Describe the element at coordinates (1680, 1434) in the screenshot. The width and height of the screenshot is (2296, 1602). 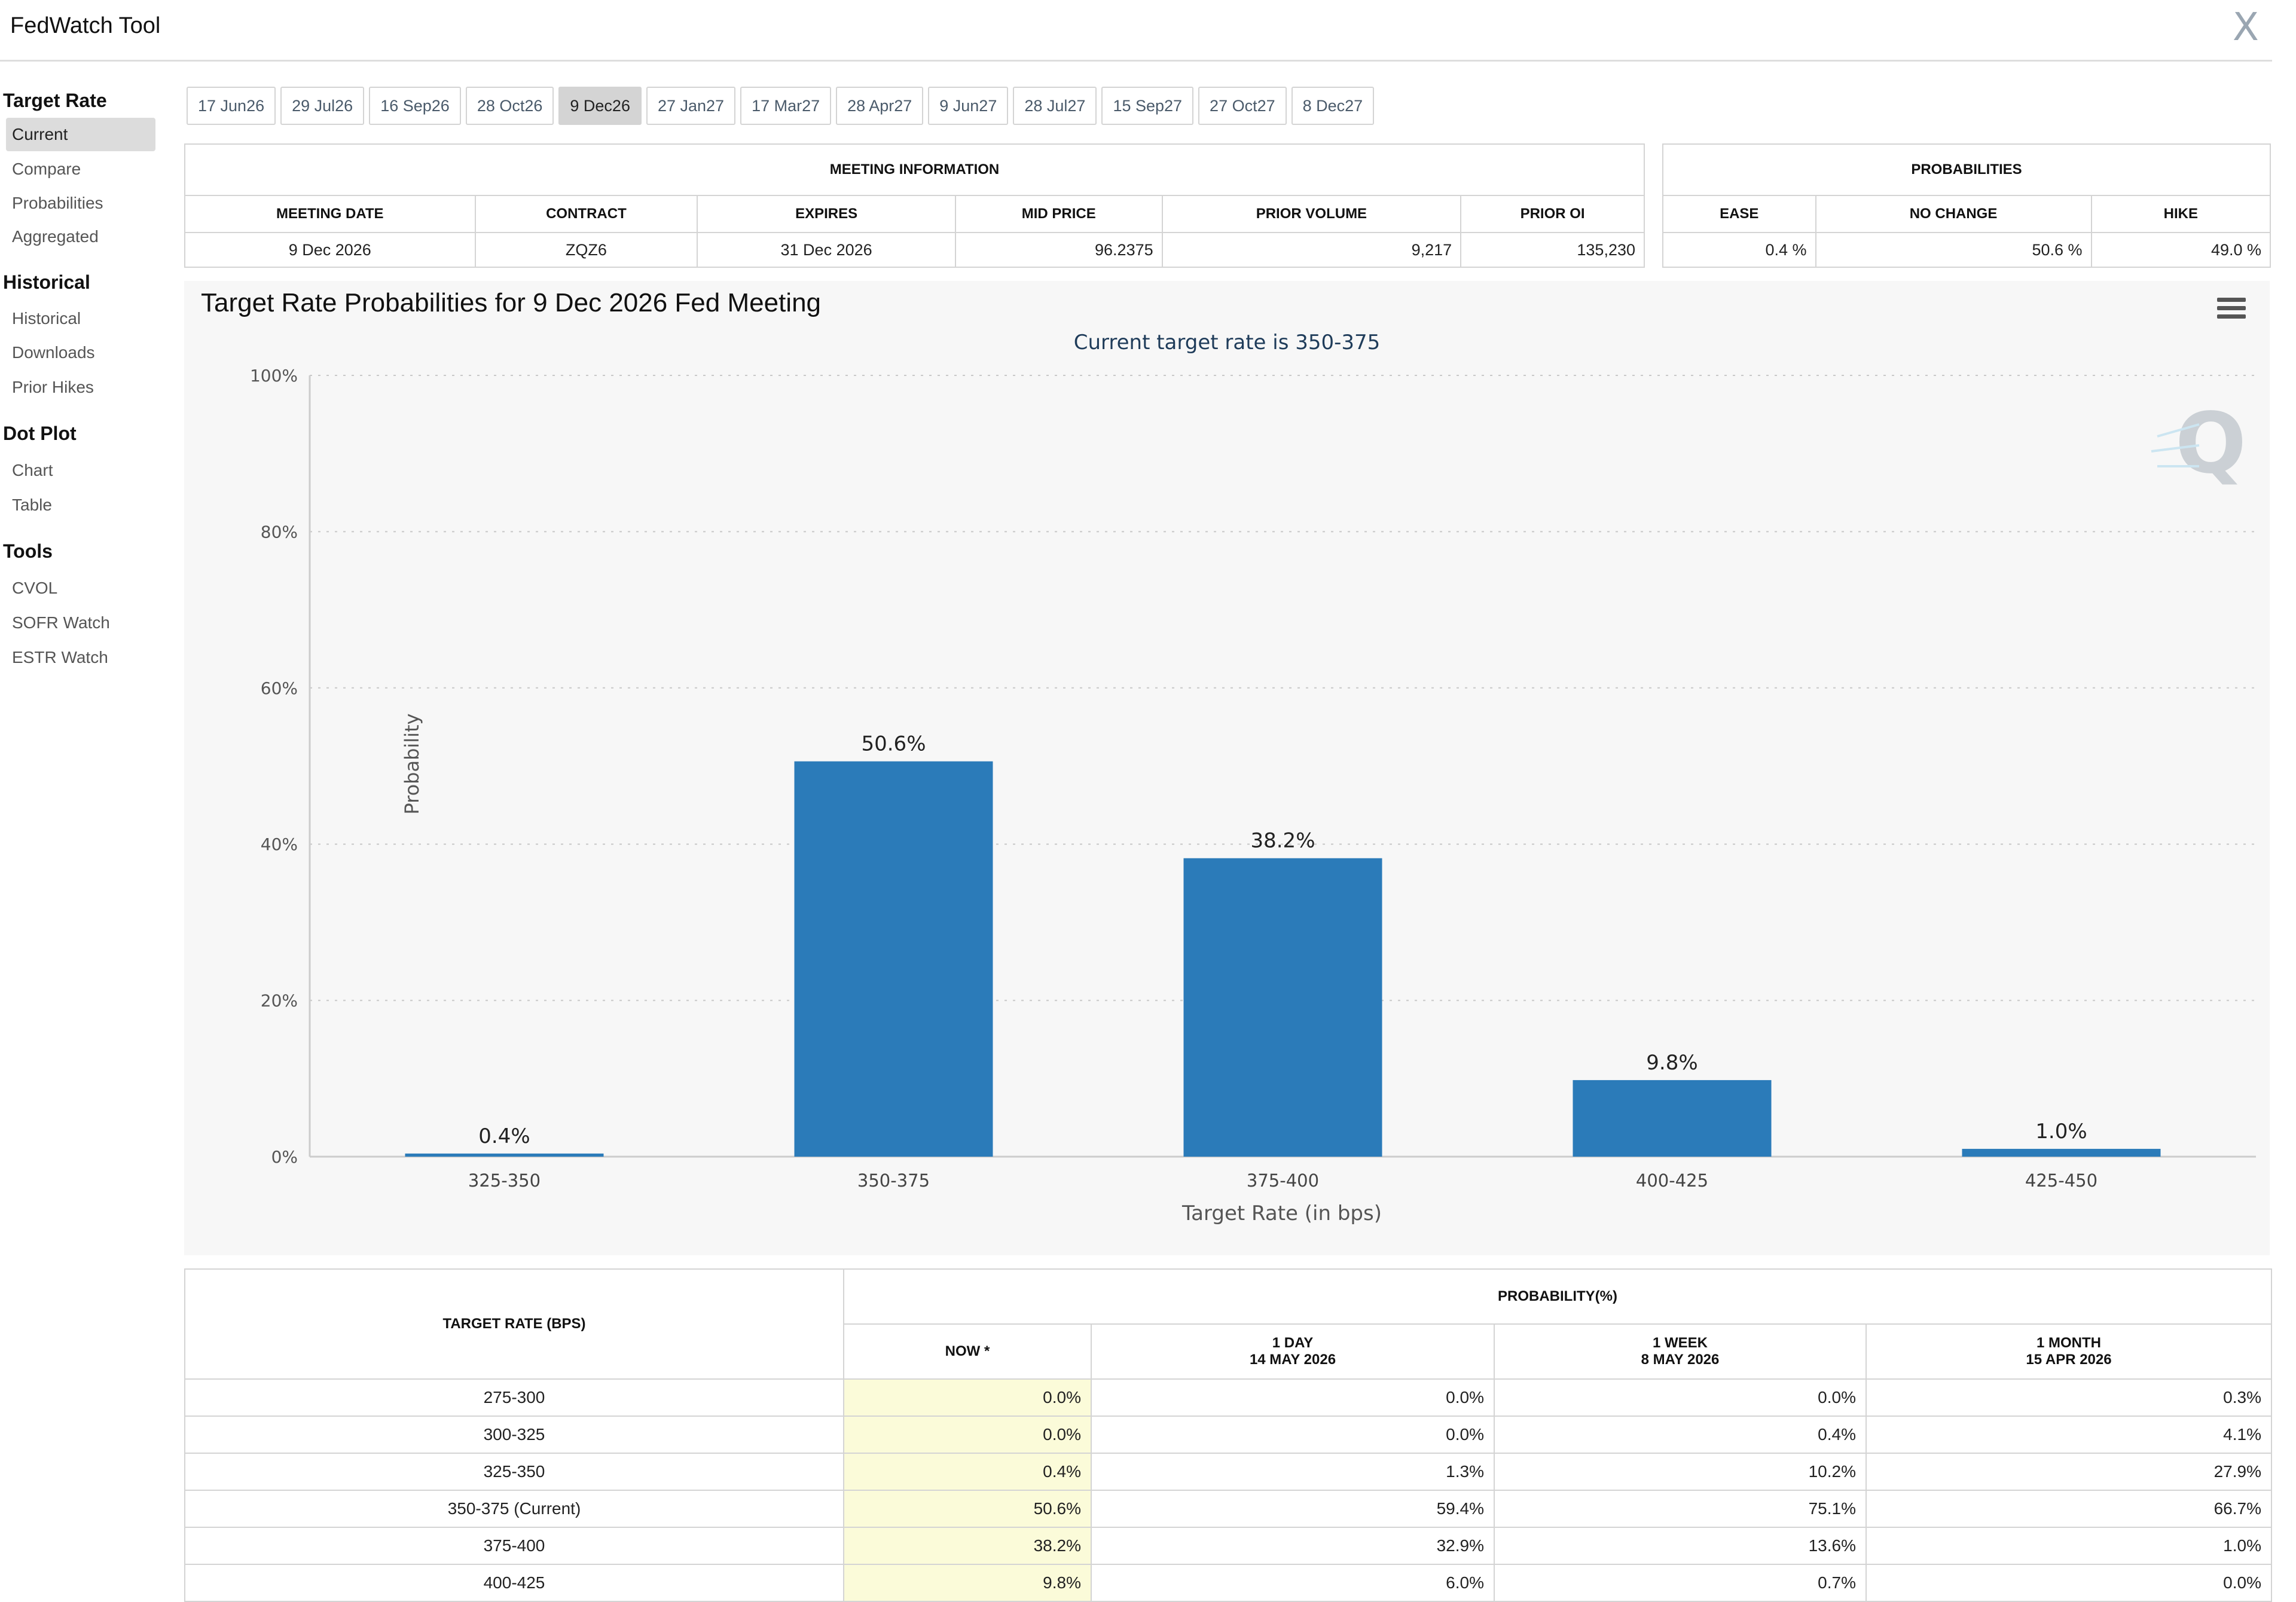
I see `one-week-cell: 0.4%` at that location.